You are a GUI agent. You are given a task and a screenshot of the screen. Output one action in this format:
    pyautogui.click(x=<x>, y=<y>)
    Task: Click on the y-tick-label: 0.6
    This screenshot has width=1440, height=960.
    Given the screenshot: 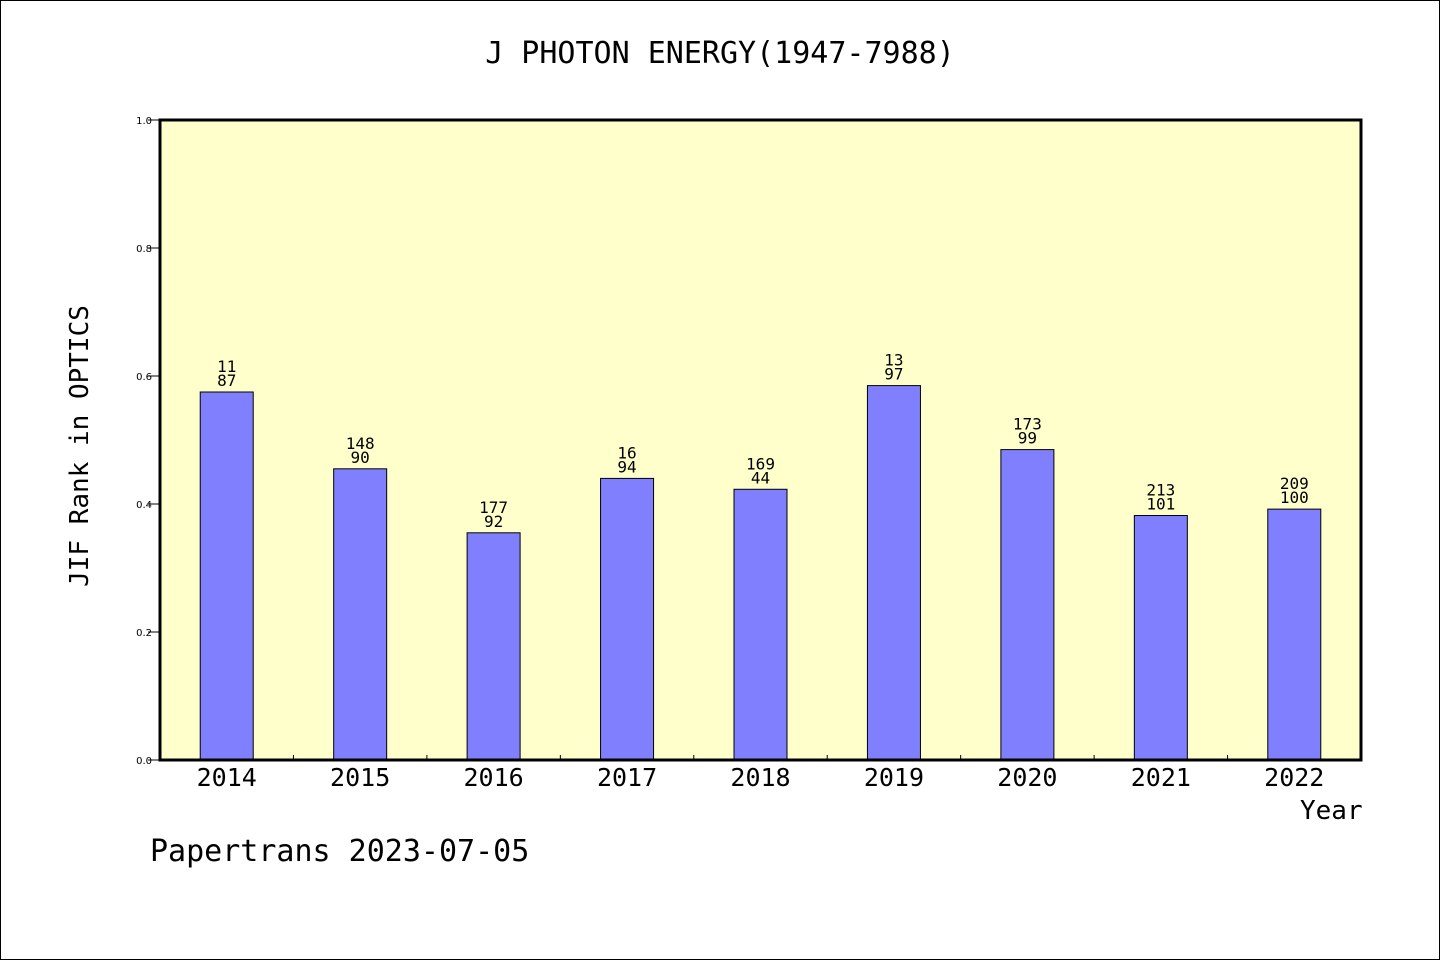 What is the action you would take?
    pyautogui.click(x=144, y=377)
    